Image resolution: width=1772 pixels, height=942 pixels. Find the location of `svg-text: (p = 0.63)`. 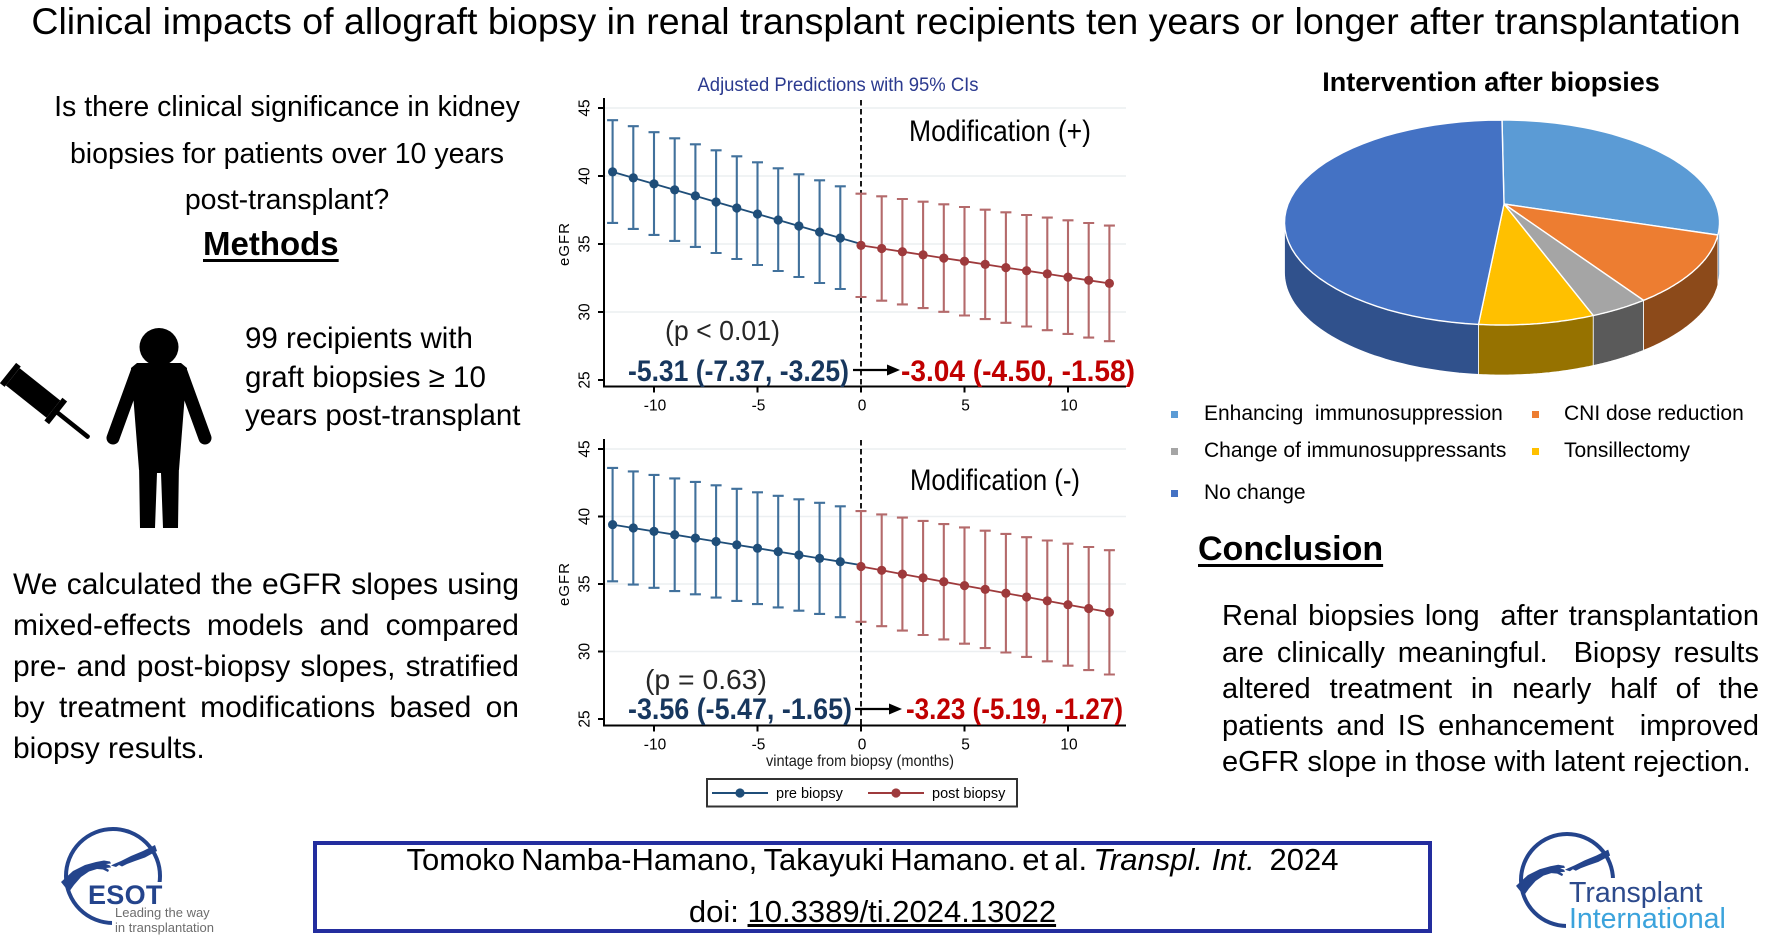

svg-text: (p = 0.63) is located at coordinates (706, 679).